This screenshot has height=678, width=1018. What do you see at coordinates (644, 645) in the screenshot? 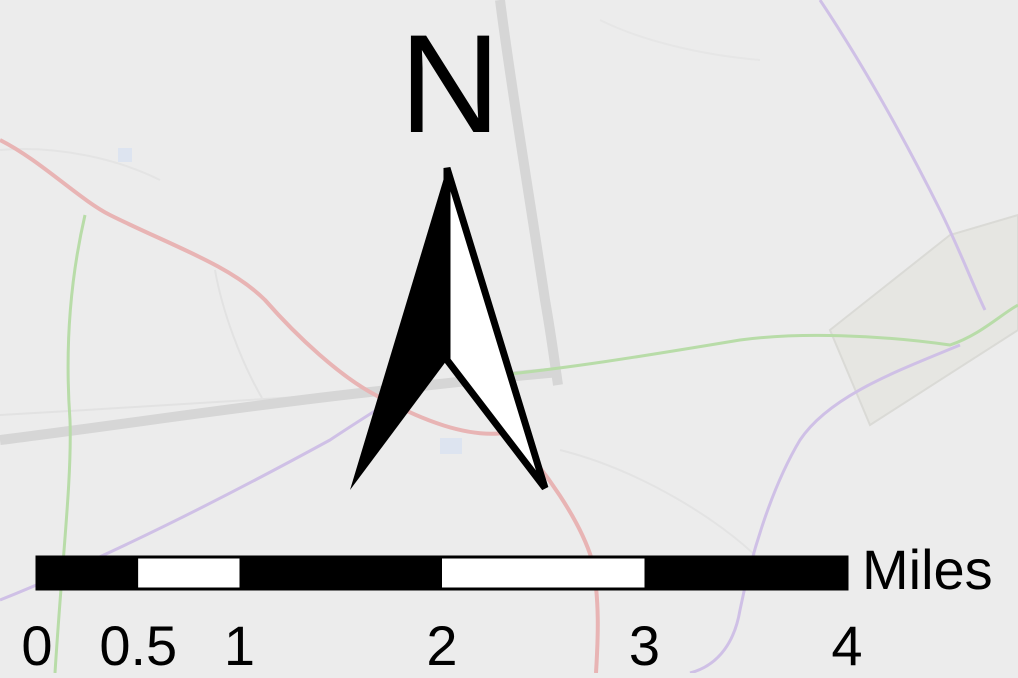
I see `scale-tick-label: 3` at bounding box center [644, 645].